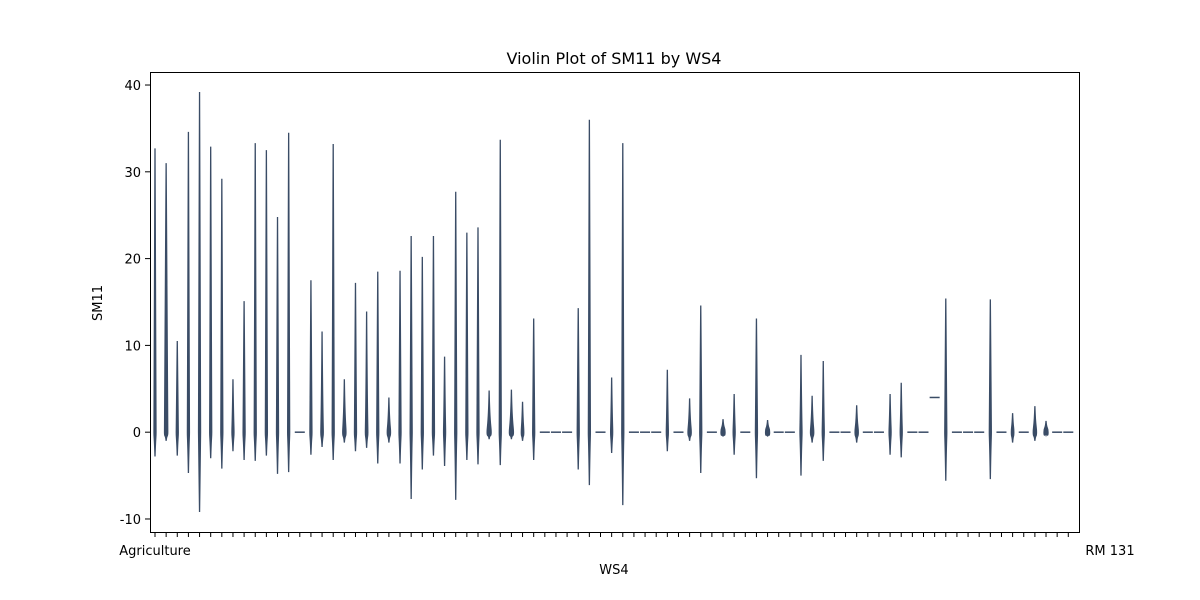  Describe the element at coordinates (132, 346) in the screenshot. I see `y-tick-label: 10` at that location.